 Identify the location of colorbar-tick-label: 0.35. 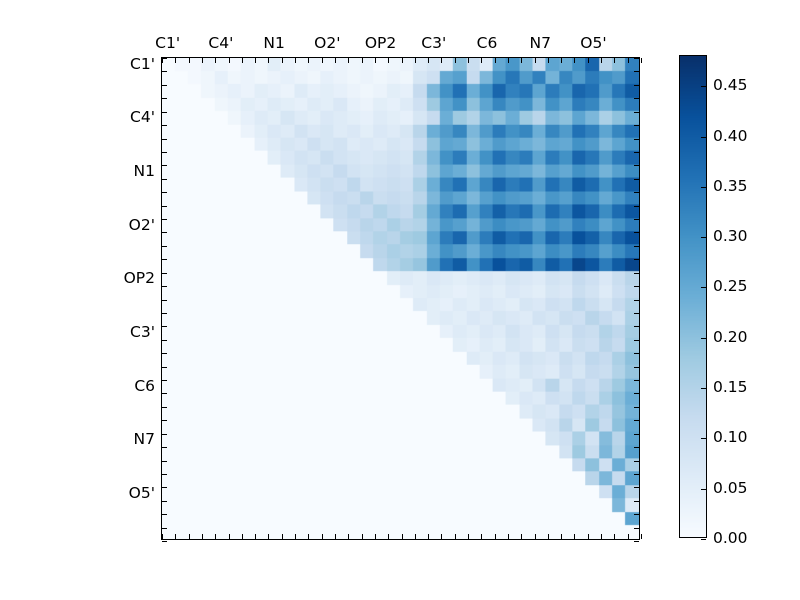
(730, 185).